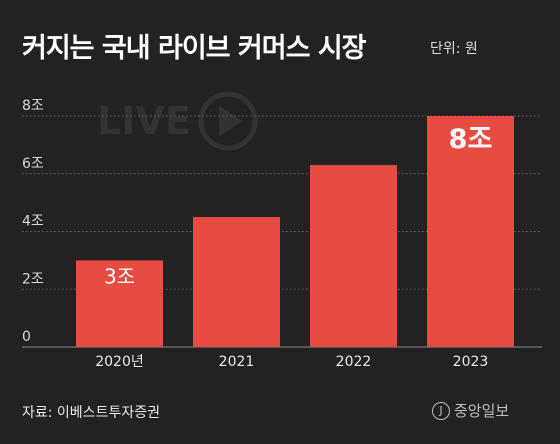 This screenshot has width=560, height=444. I want to click on data-label: 8조, so click(471, 139).